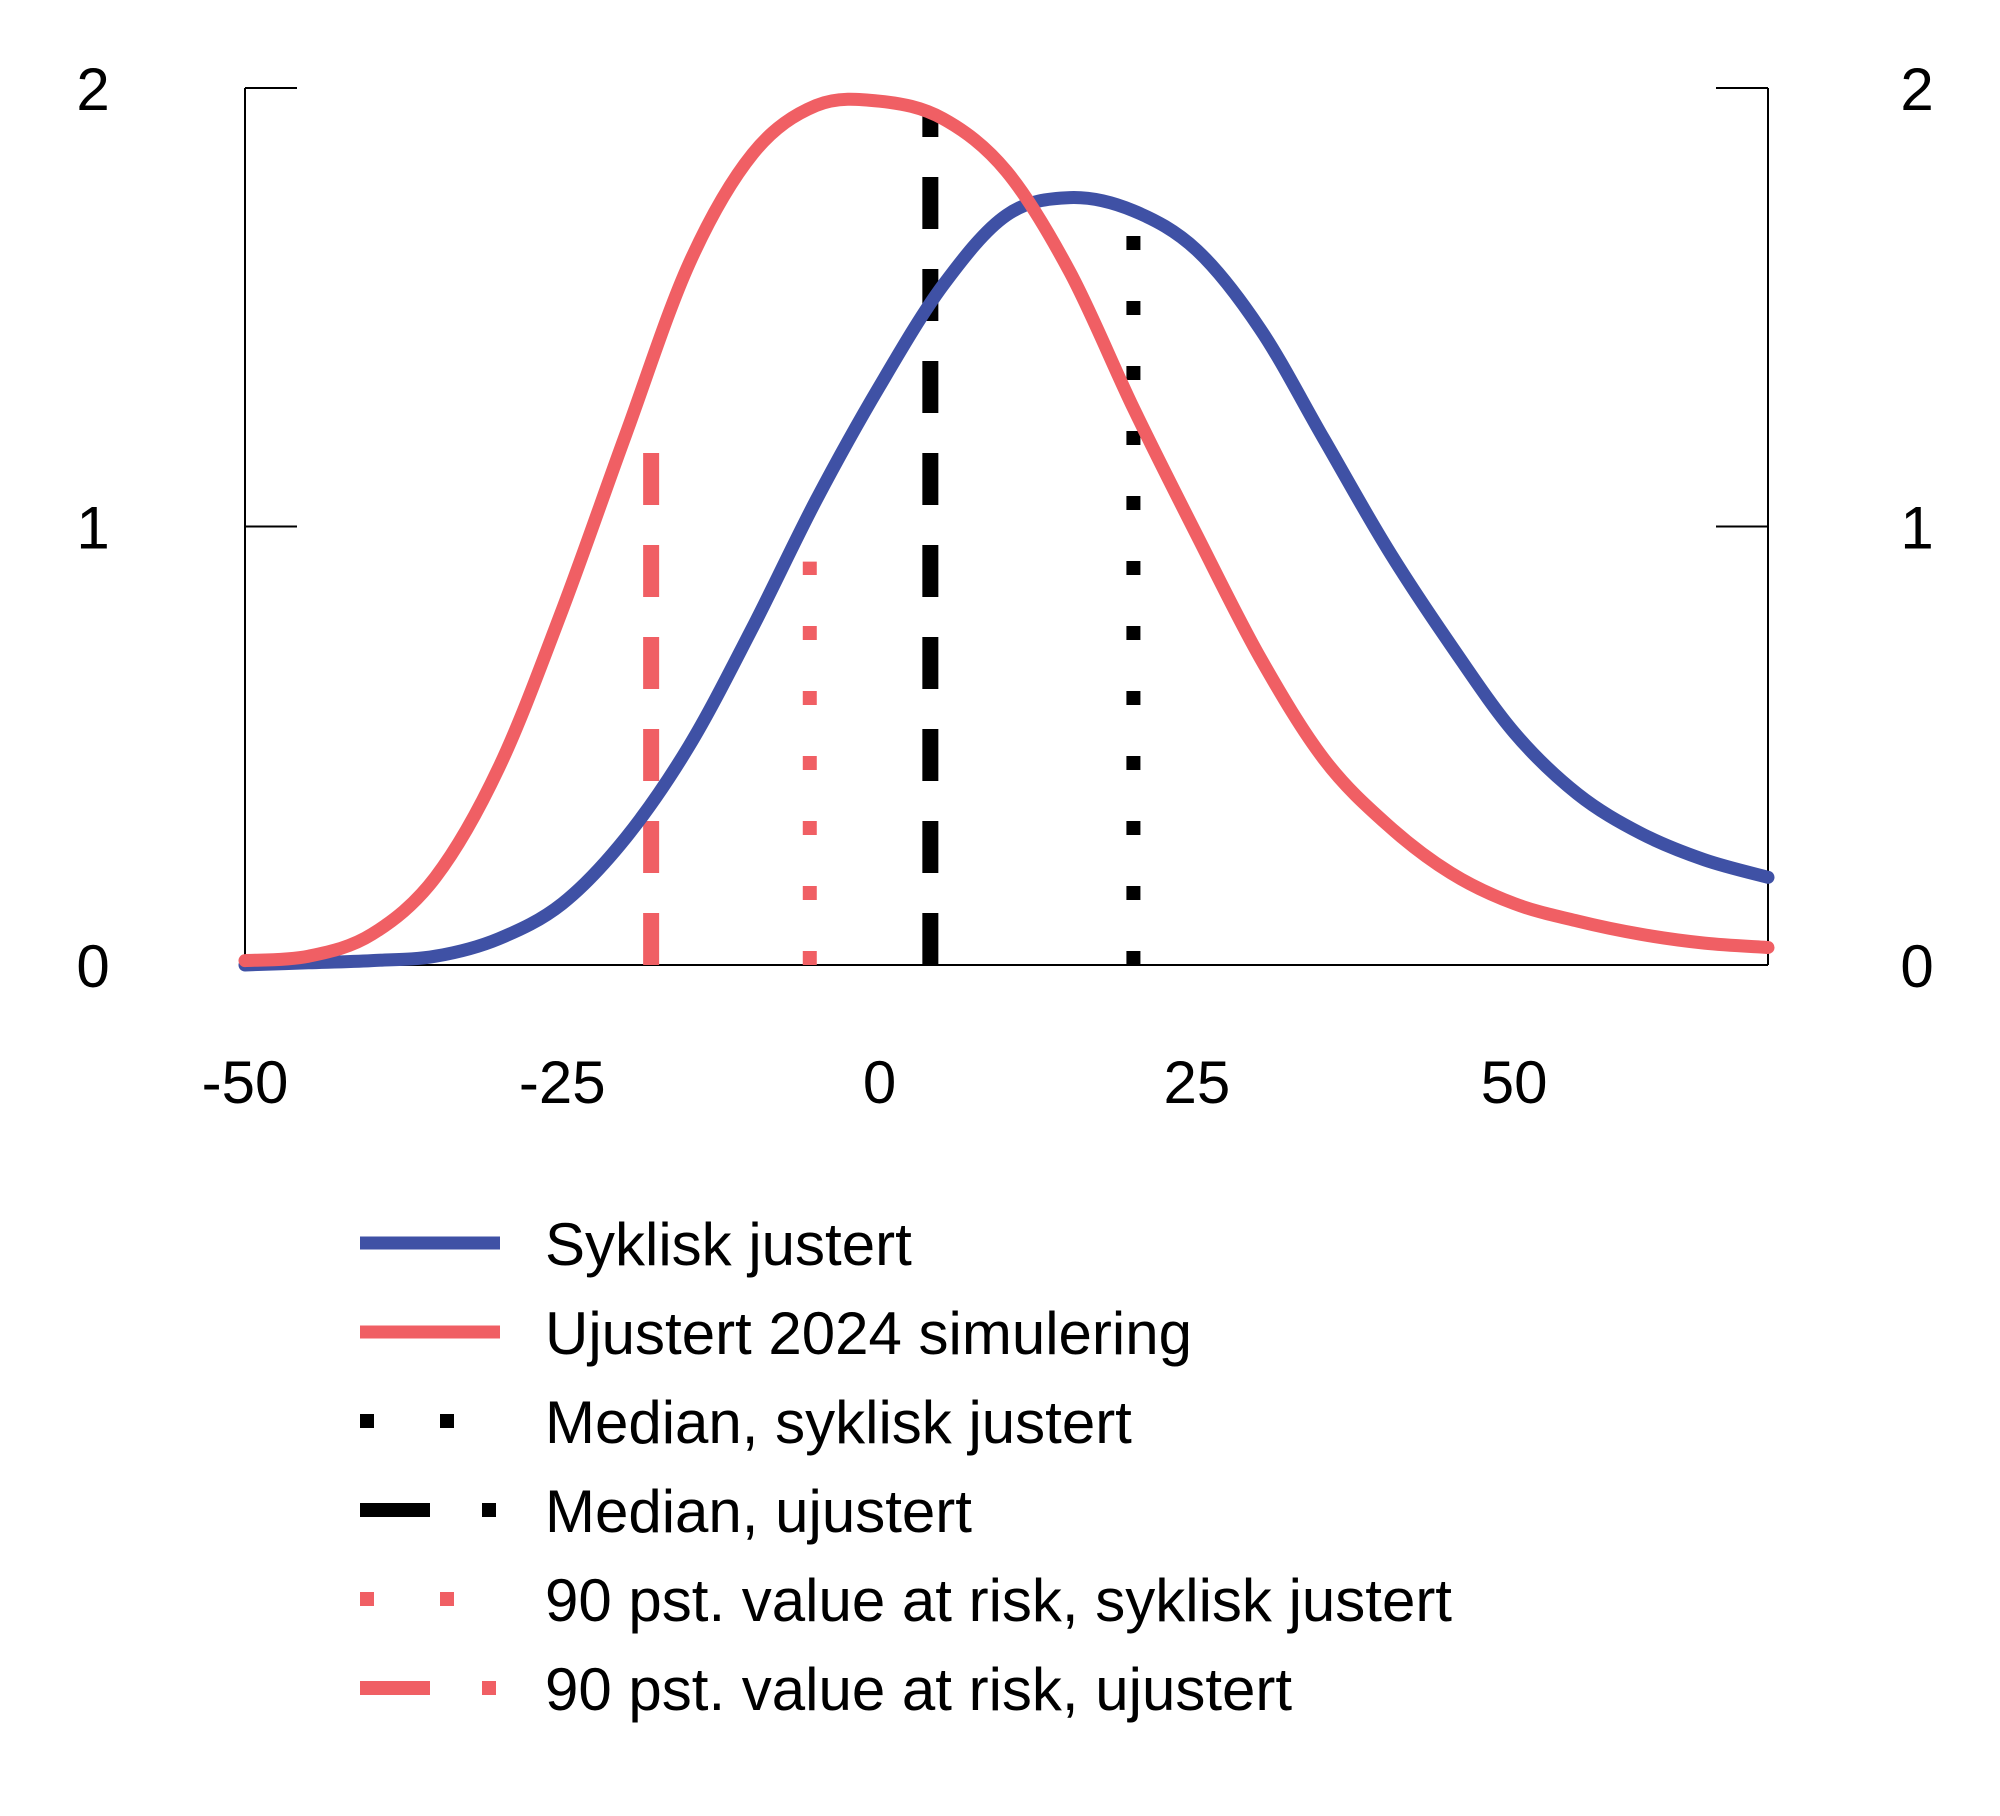 The image size is (2000, 1816). I want to click on x-tick-label: 50, so click(1514, 1082).